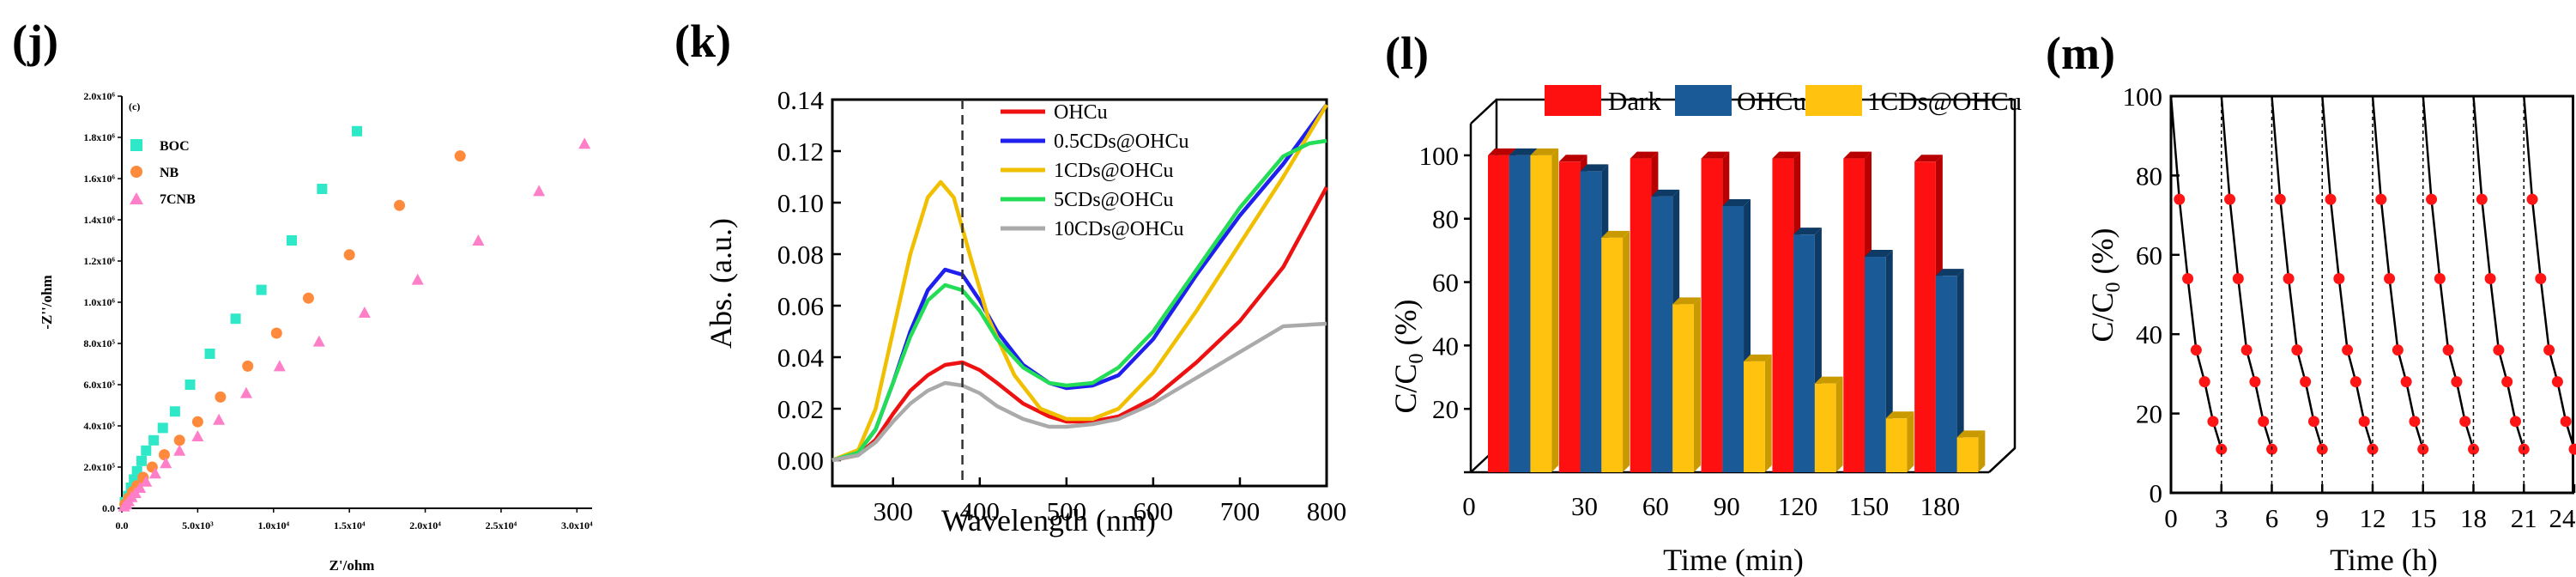 This screenshot has height=577, width=2576. Describe the element at coordinates (2221, 518) in the screenshot. I see `panel-m-x-tick-label: 3` at that location.